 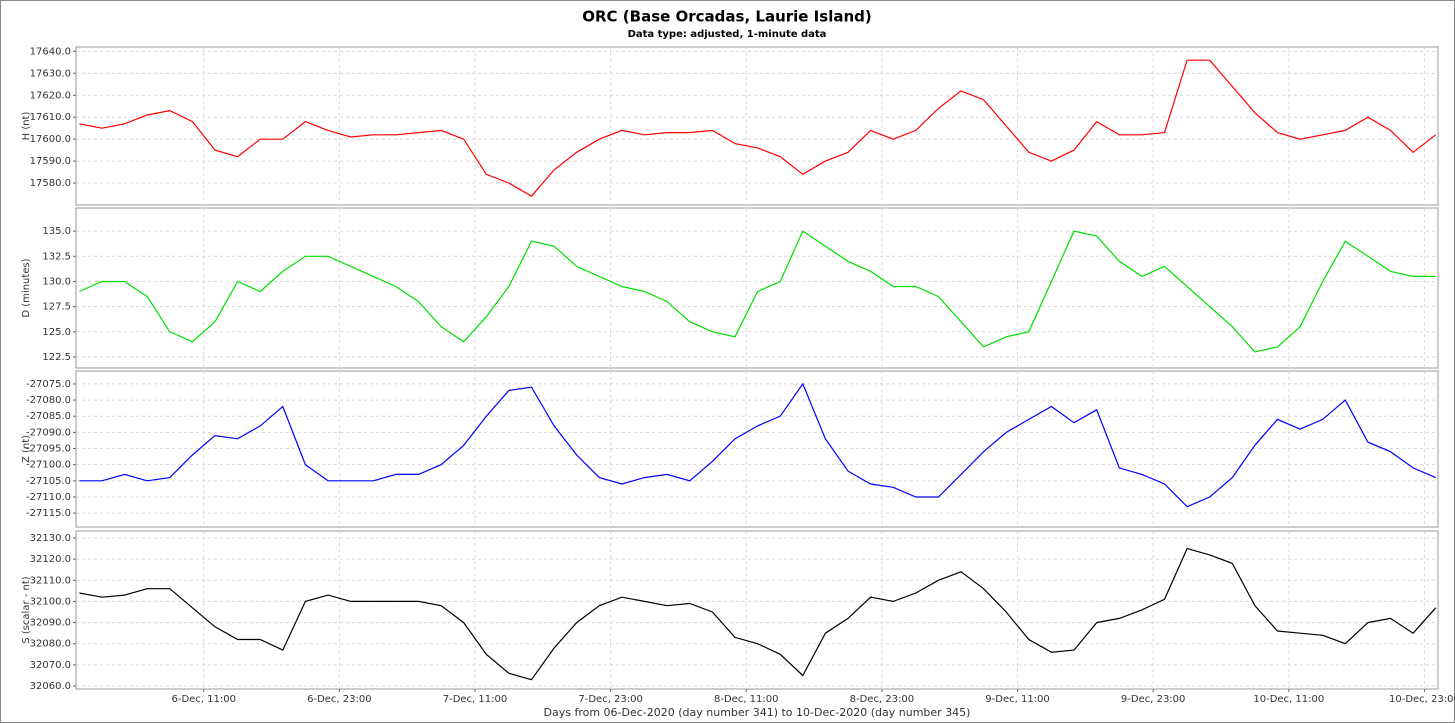 I want to click on y-tick-label: -27115.0, so click(x=48, y=513).